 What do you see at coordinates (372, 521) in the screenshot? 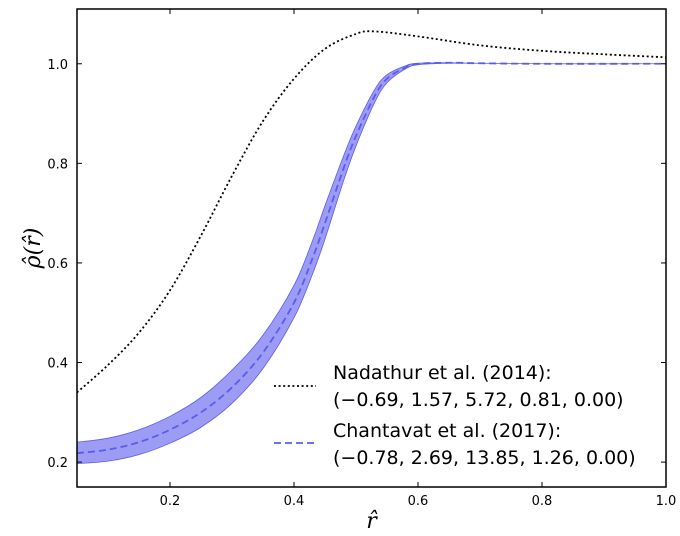
I see `x-axis-label: r̂` at bounding box center [372, 521].